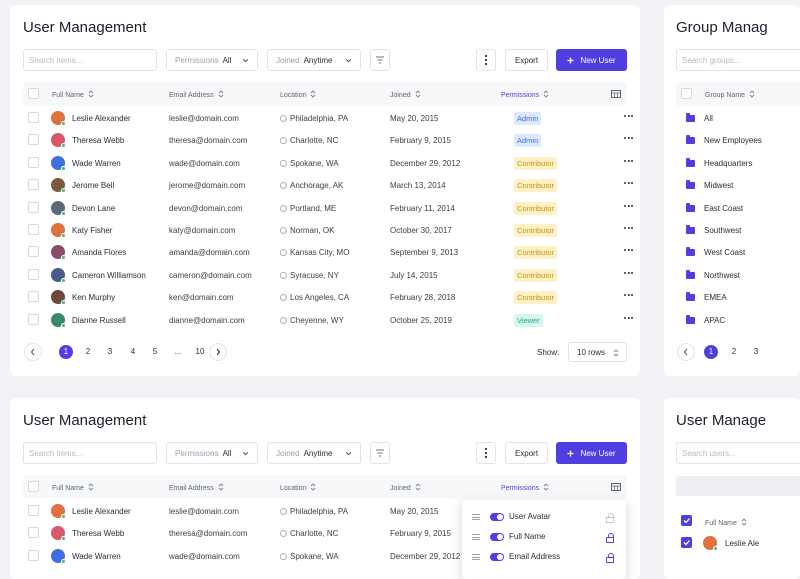 Image resolution: width=800 pixels, height=579 pixels. Describe the element at coordinates (196, 94) in the screenshot. I see `column-header-email: Email Address` at that location.